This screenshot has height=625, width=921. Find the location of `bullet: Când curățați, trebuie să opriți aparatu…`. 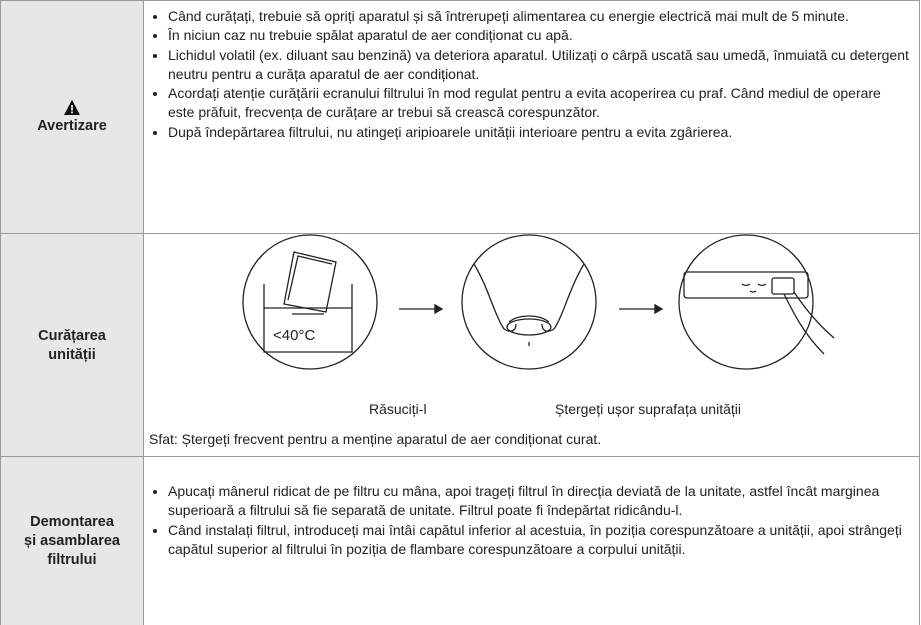

bullet: Când curățați, trebuie să opriți aparatu… is located at coordinates (539, 16).